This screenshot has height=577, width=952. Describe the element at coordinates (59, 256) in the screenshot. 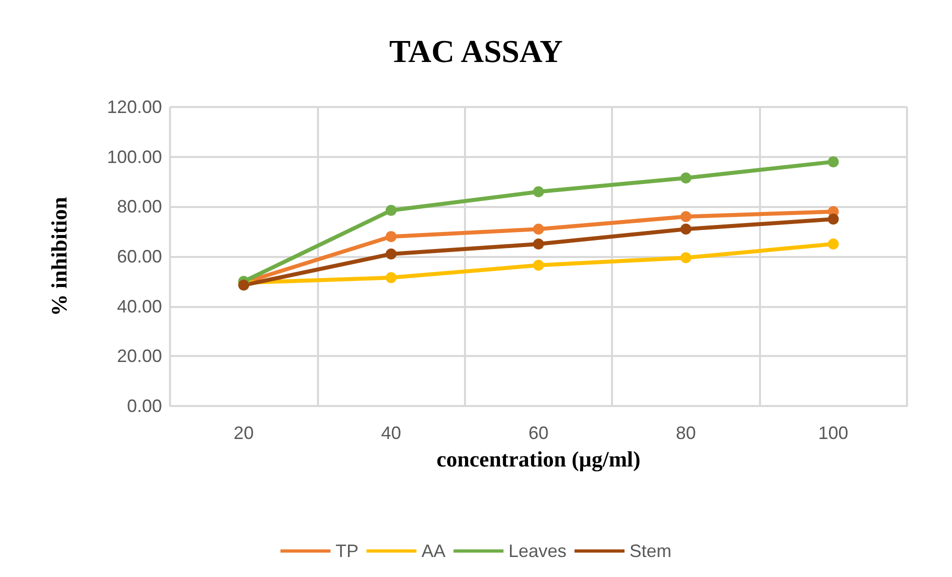

I see `y-axis-title: % inhibition` at that location.